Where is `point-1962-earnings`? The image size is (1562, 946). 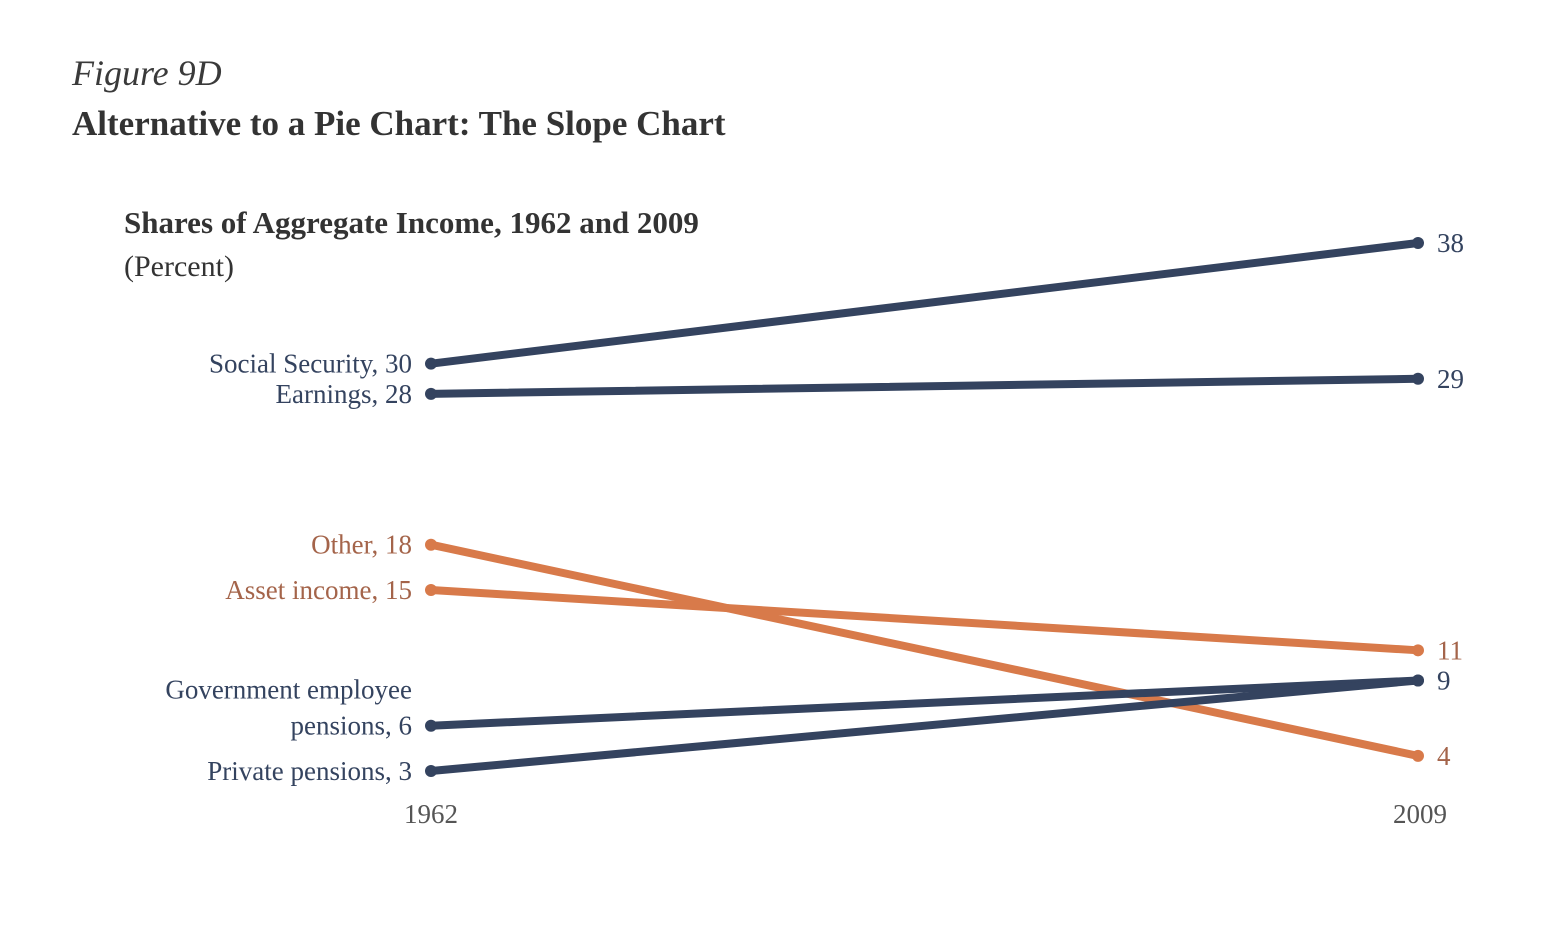 point-1962-earnings is located at coordinates (431, 393).